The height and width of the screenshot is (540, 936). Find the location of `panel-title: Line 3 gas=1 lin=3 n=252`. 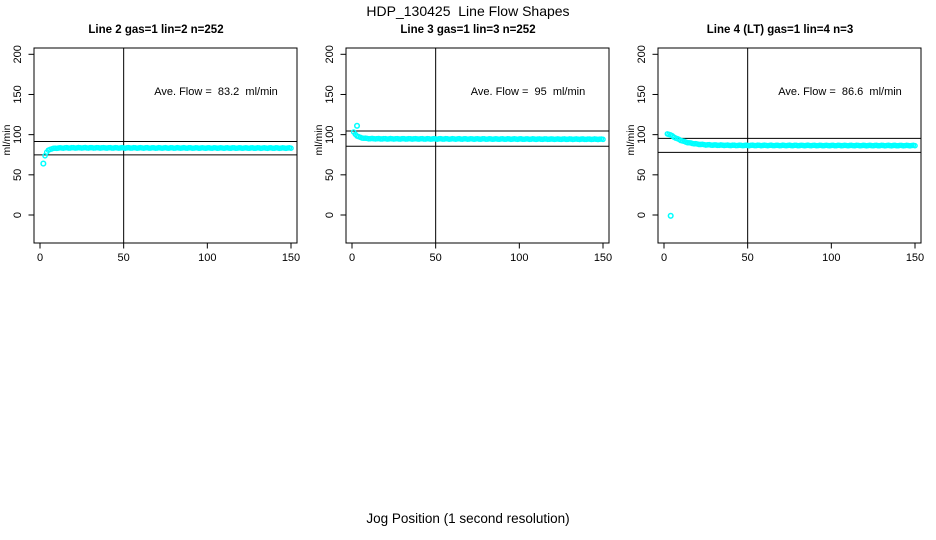

panel-title: Line 3 gas=1 lin=3 n=252 is located at coordinates (468, 30).